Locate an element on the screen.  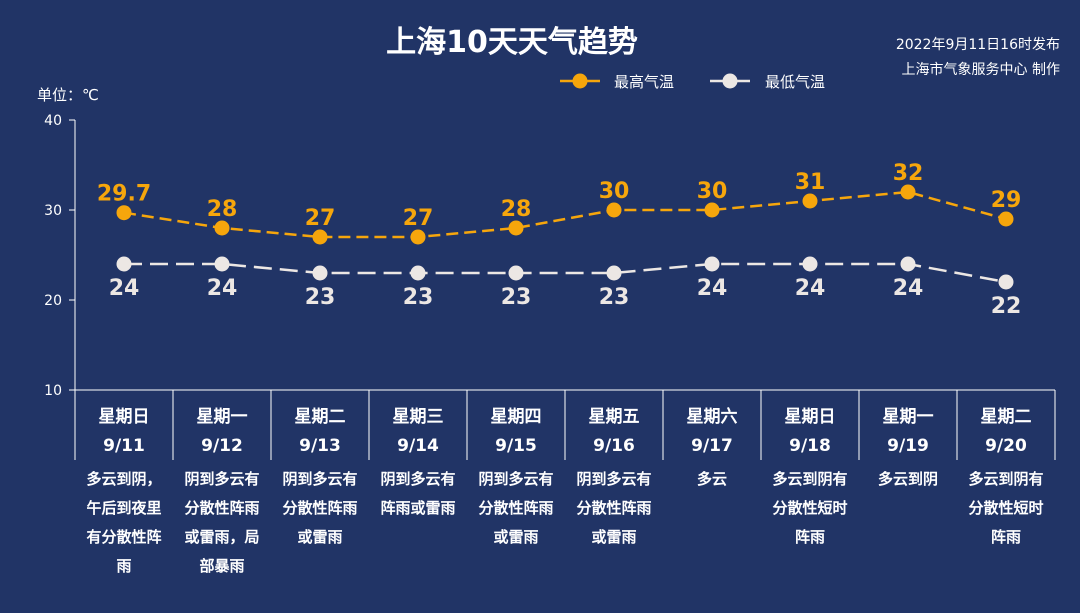
weather-description-line: 多云 is located at coordinates (712, 479).